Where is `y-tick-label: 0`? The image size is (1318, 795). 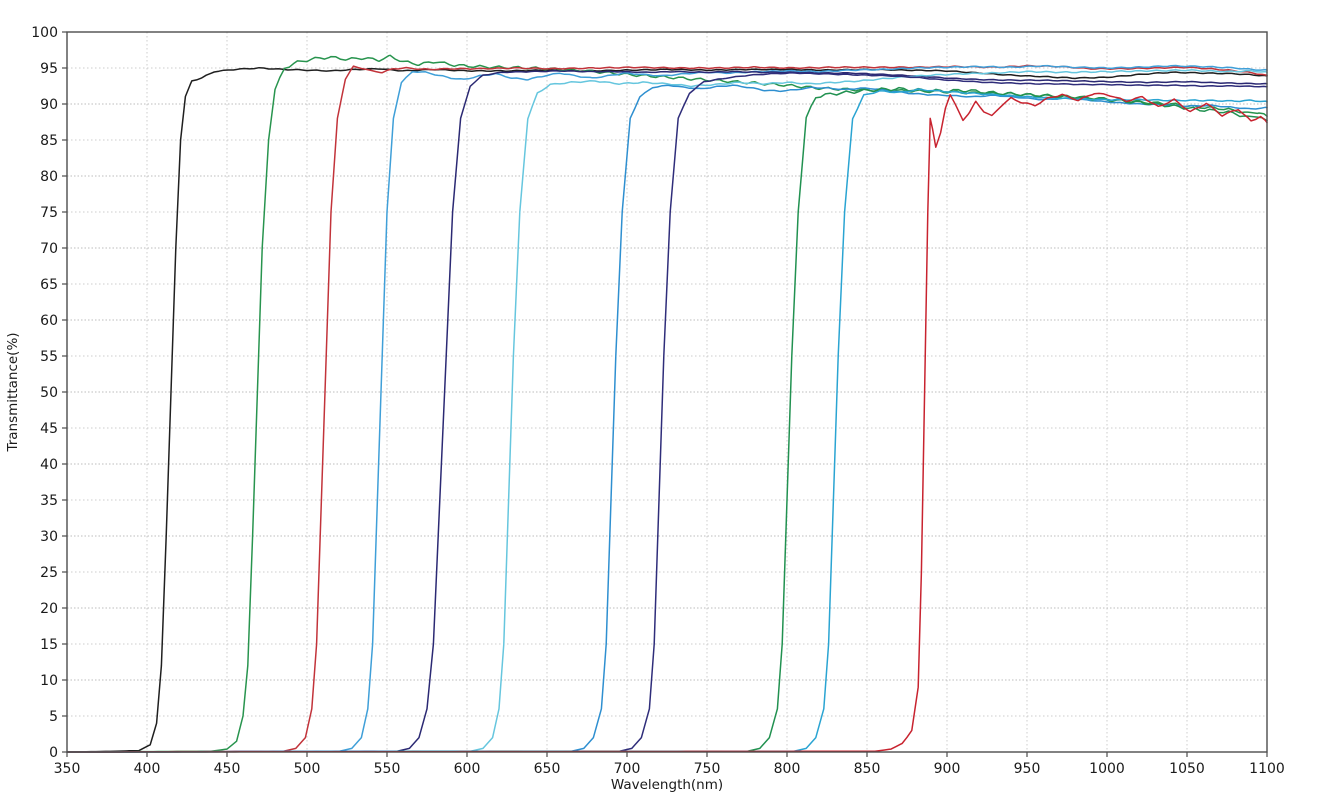 y-tick-label: 0 is located at coordinates (53, 753).